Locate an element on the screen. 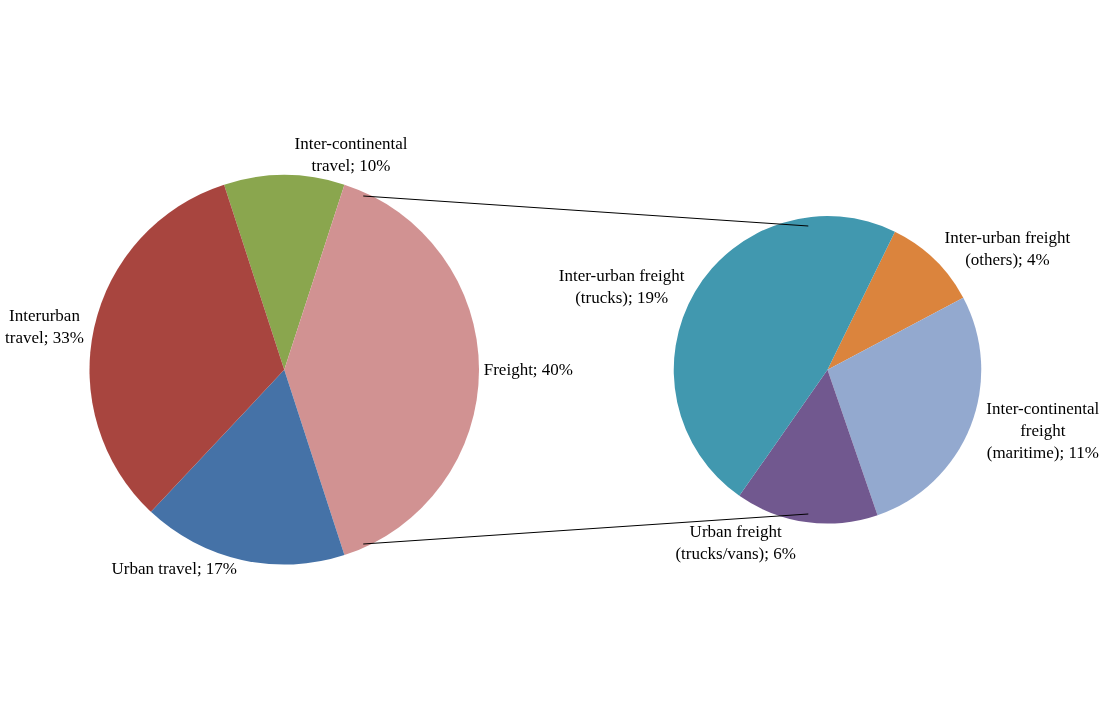 Image resolution: width=1104 pixels, height=726 pixels. slice-label: Urban freight (trucks/vans); 6% is located at coordinates (735, 542).